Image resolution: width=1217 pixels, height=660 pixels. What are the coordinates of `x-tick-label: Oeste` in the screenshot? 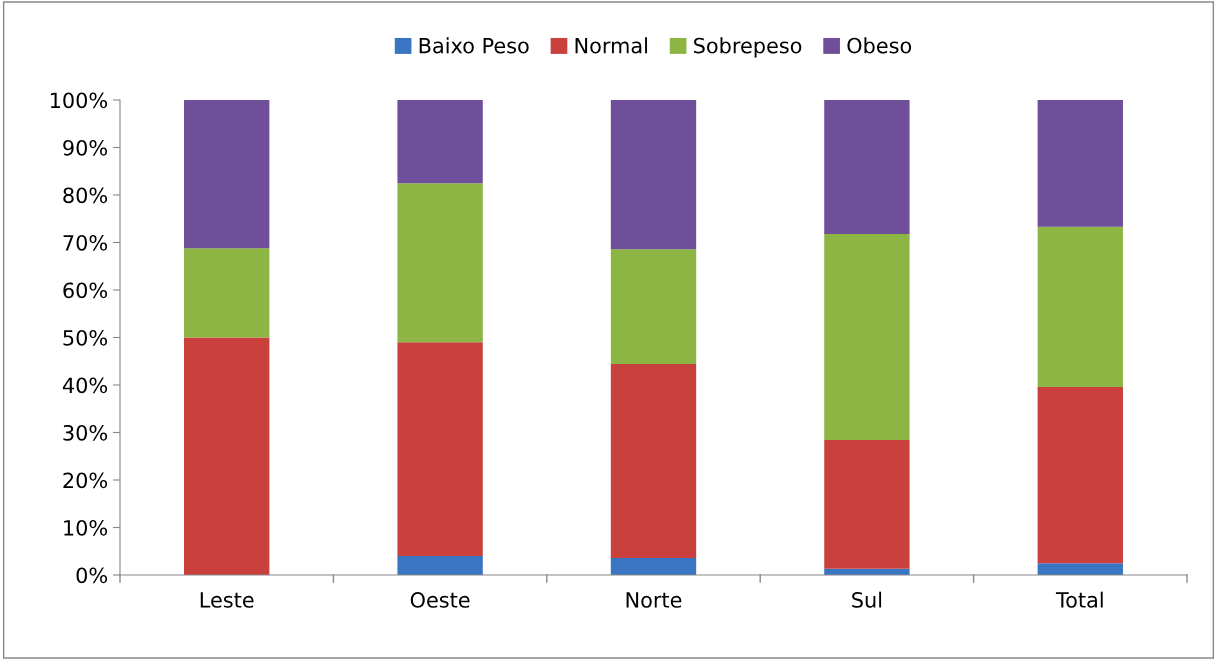 It's located at (440, 600).